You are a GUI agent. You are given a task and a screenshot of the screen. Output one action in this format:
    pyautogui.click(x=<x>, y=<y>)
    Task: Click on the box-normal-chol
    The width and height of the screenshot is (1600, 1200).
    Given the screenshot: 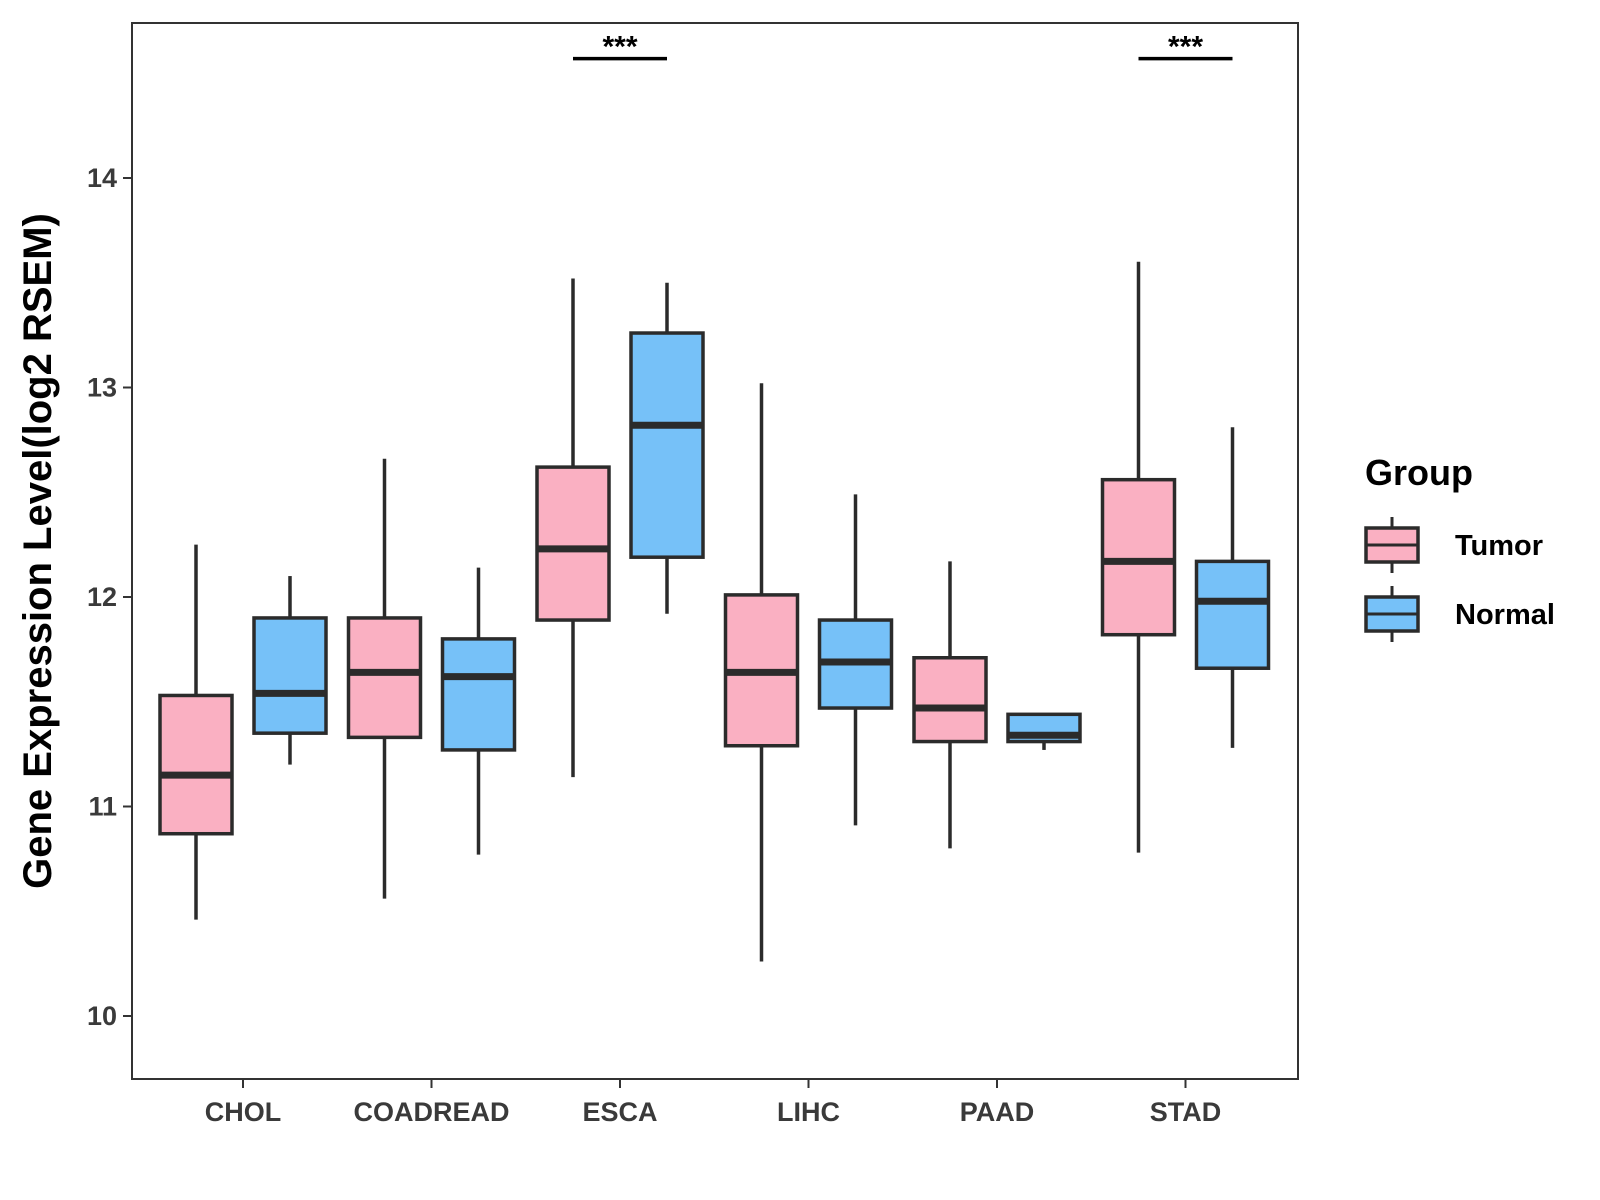 What is the action you would take?
    pyautogui.click(x=290, y=670)
    